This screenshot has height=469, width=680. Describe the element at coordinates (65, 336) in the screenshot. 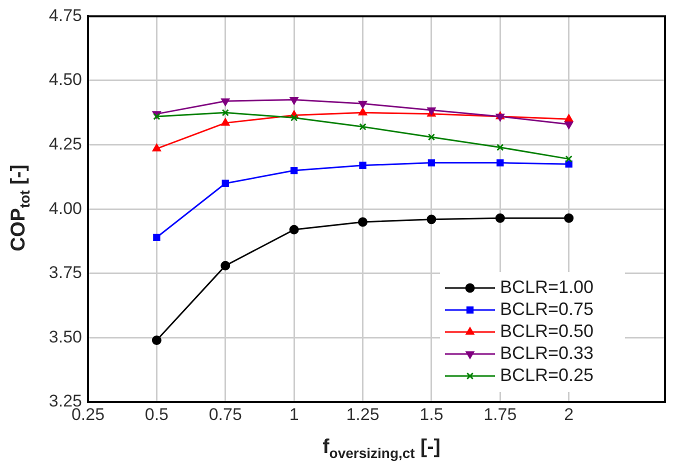

I see `y-tick-label: 3.50` at that location.